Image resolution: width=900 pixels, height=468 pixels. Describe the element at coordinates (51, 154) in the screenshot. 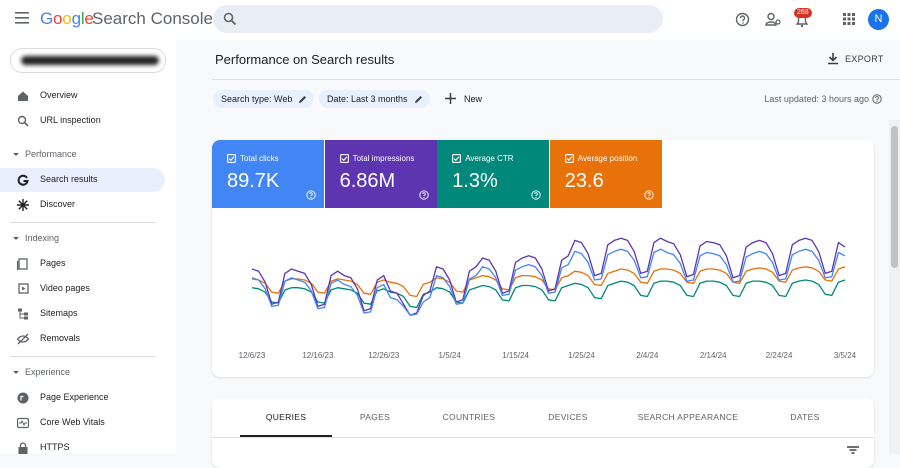

I see `nav-section-title: Performance` at that location.